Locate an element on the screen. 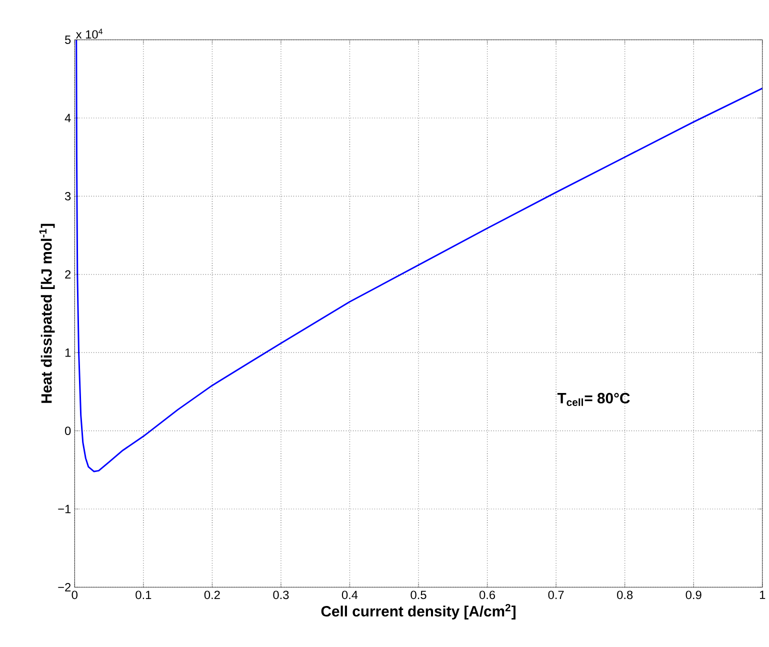  y-tick-label: 1 is located at coordinates (68, 352).